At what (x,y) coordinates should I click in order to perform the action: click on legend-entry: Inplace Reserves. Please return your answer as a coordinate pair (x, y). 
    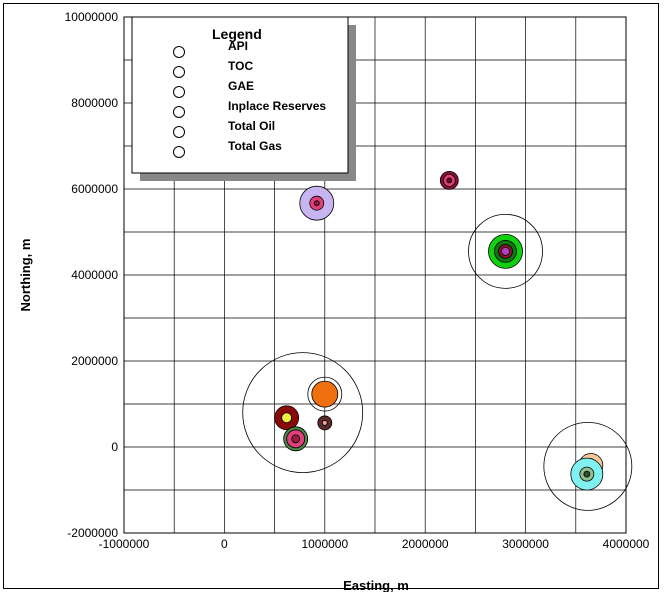
    Looking at the image, I should click on (277, 106).